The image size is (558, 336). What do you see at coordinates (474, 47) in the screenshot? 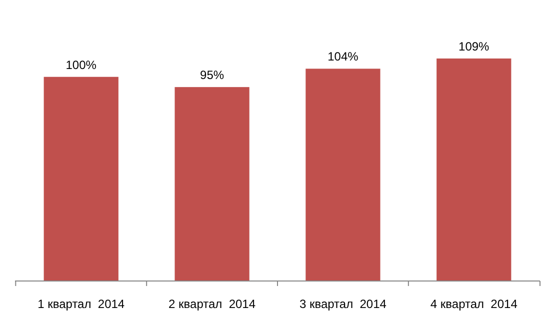
I see `data-label: 109%` at bounding box center [474, 47].